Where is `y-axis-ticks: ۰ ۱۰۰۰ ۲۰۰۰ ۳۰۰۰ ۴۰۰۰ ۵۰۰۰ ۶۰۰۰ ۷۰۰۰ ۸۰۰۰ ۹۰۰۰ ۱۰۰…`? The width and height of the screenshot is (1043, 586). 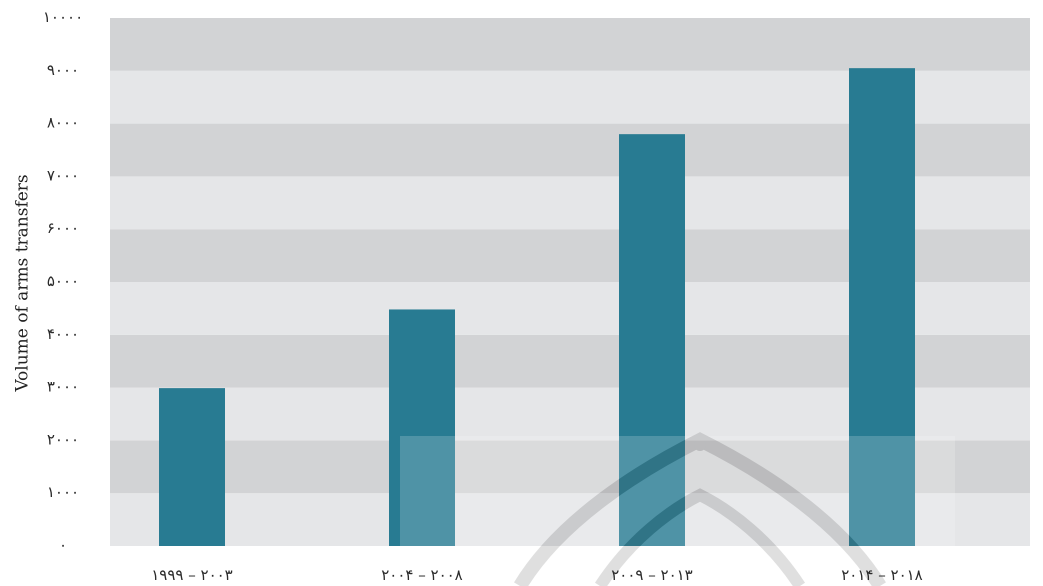 y-axis-ticks: ۰ ۱۰۰۰ ۲۰۰۰ ۳۰۰۰ ۴۰۰۰ ۵۰۰۰ ۶۰۰۰ ۷۰۰۰ ۸۰۰۰ ۹۰۰۰ ۱۰۰… is located at coordinates (63, 281).